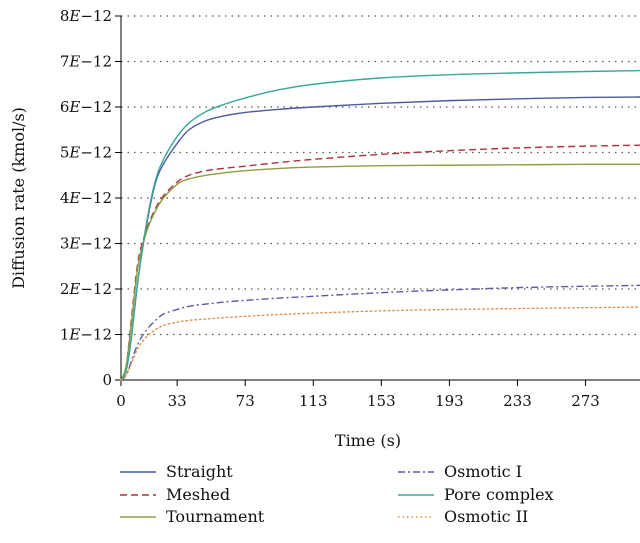  What do you see at coordinates (245, 401) in the screenshot?
I see `x-tick-label: 73` at bounding box center [245, 401].